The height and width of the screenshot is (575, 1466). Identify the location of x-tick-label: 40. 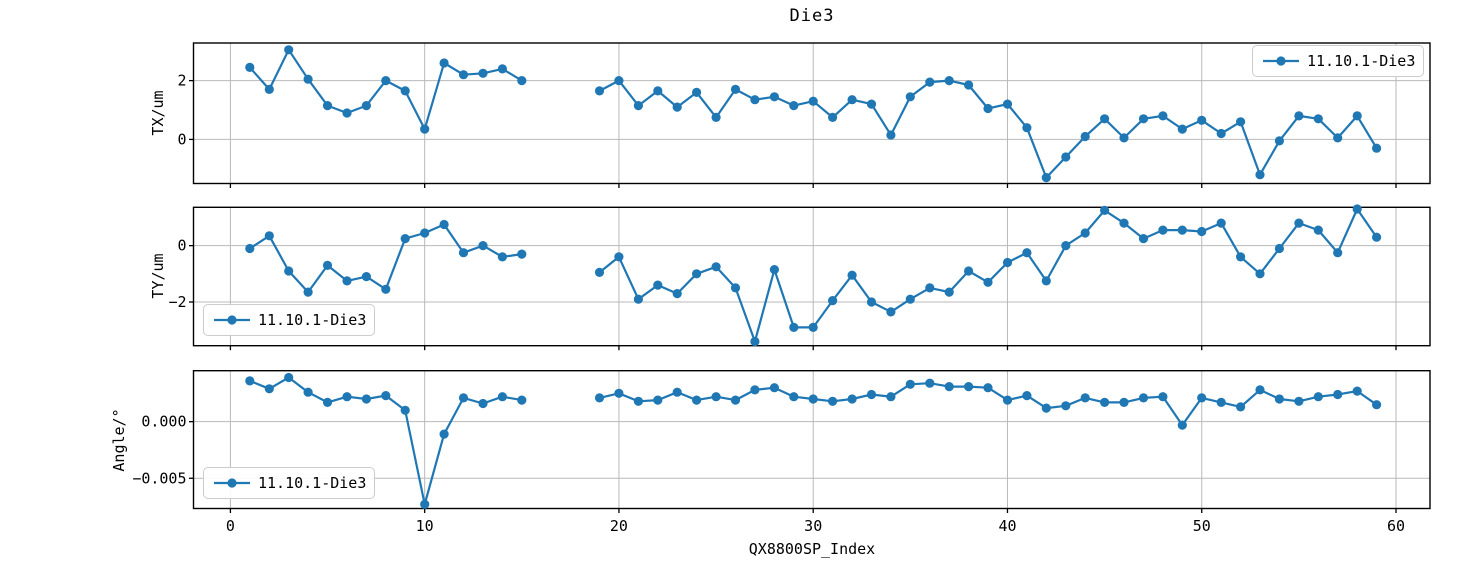
(1007, 526).